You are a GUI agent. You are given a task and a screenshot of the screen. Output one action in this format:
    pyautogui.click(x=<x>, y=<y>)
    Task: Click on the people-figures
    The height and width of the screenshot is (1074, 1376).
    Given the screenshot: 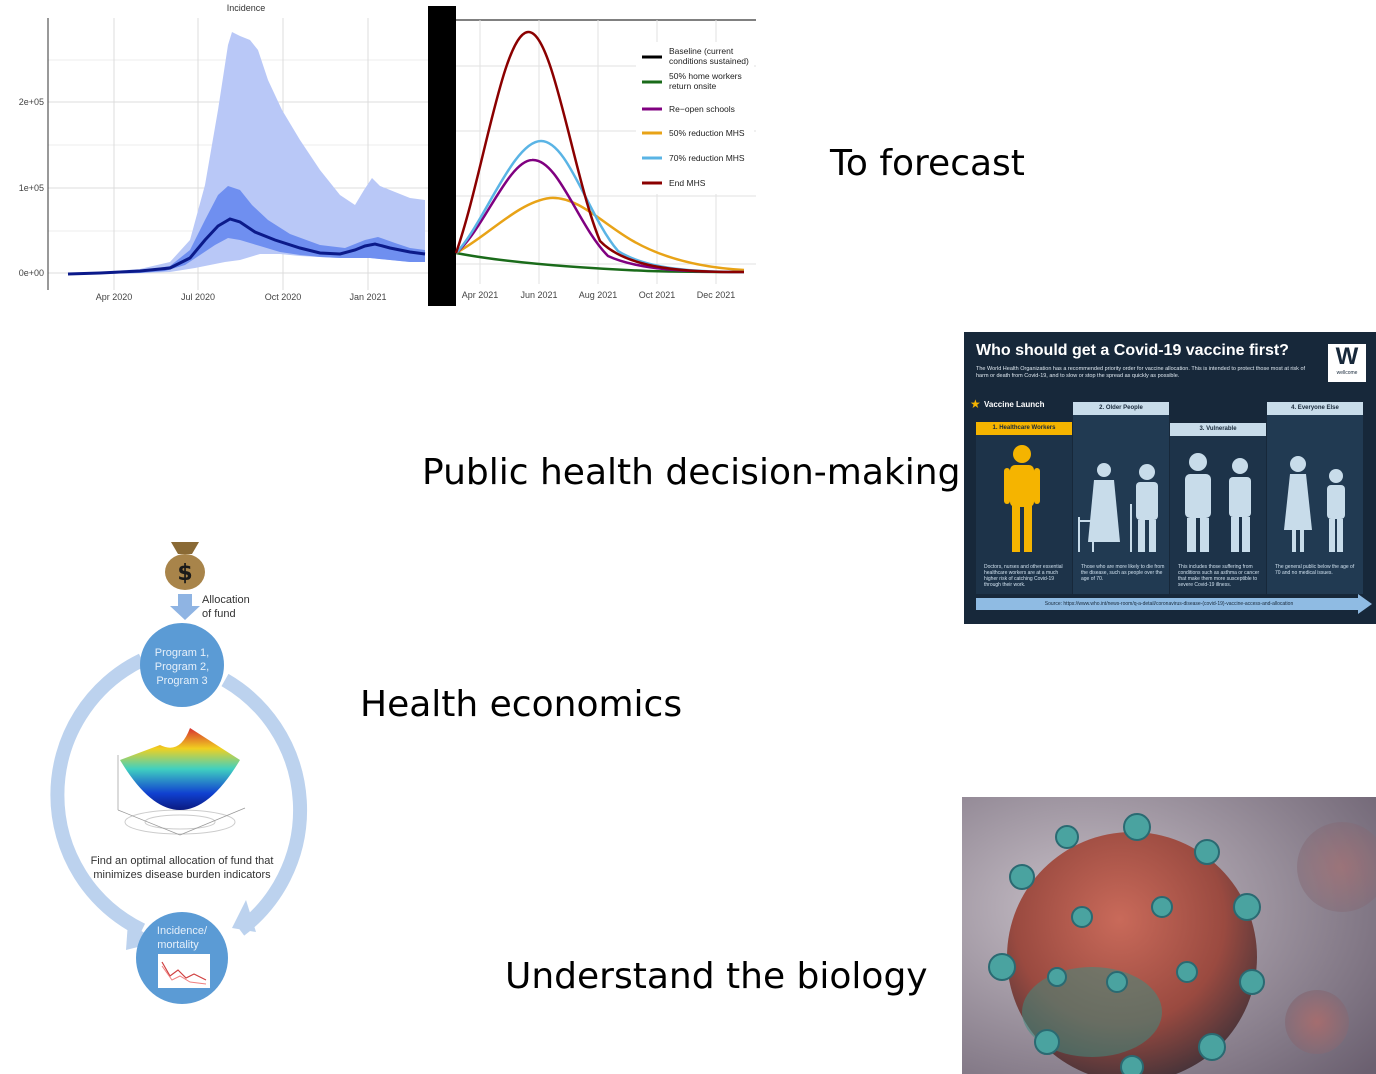 What is the action you would take?
    pyautogui.click(x=1174, y=498)
    